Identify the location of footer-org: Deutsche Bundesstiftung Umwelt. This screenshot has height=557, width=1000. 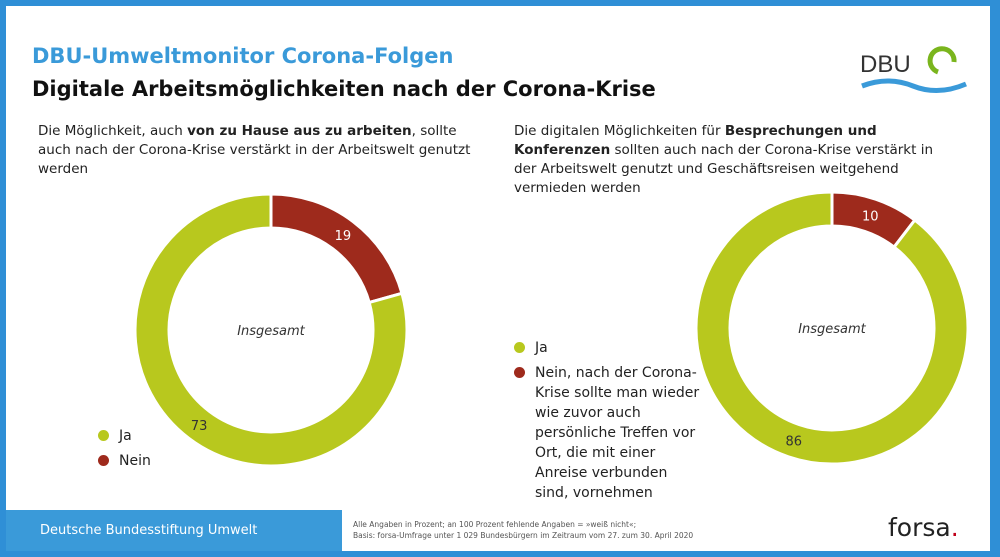
(174, 530).